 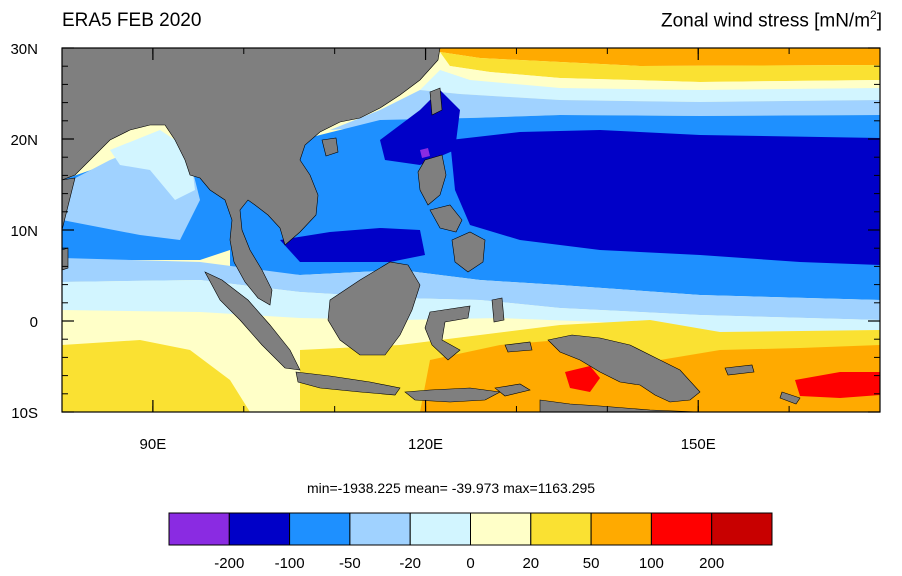 What do you see at coordinates (432, 180) in the screenshot?
I see `land-luzon` at bounding box center [432, 180].